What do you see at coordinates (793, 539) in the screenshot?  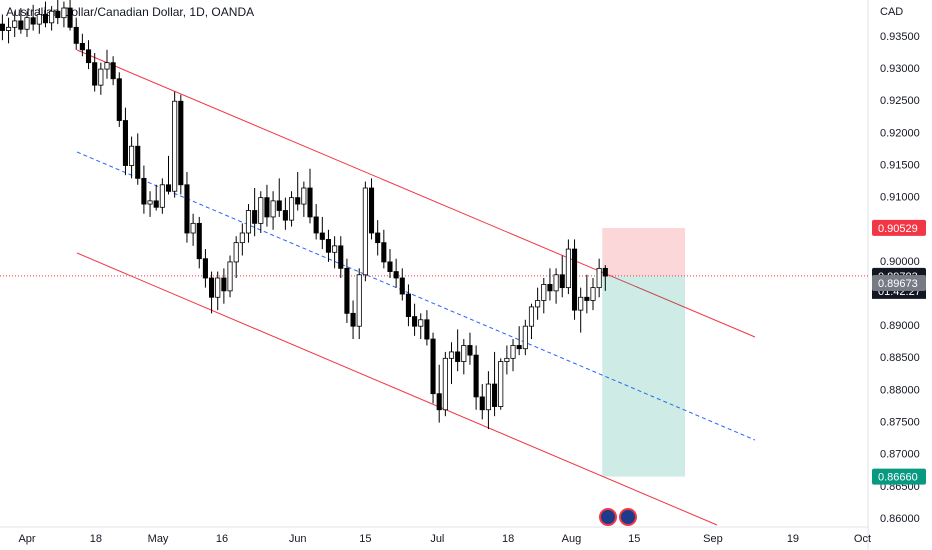 I see `x-tick-label: 19` at bounding box center [793, 539].